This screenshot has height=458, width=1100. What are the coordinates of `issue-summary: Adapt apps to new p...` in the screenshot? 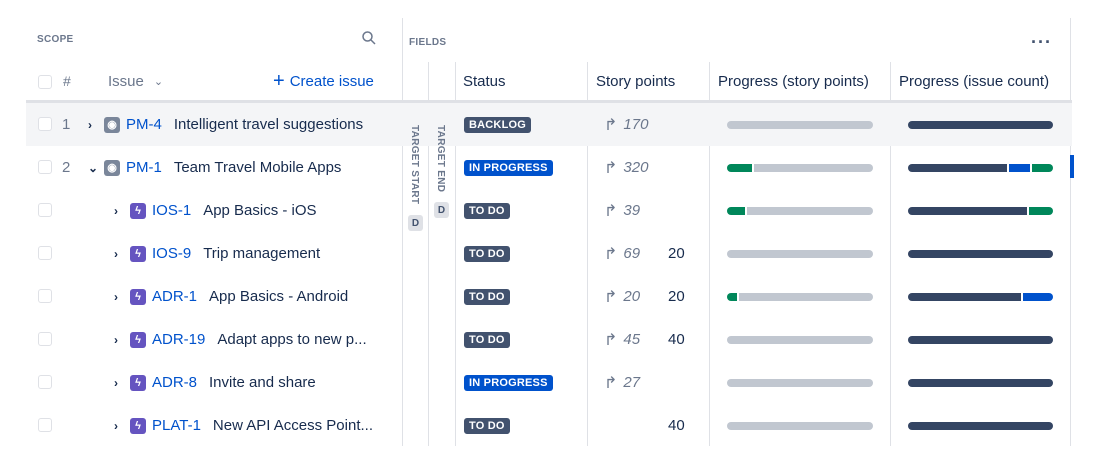 It's located at (292, 339).